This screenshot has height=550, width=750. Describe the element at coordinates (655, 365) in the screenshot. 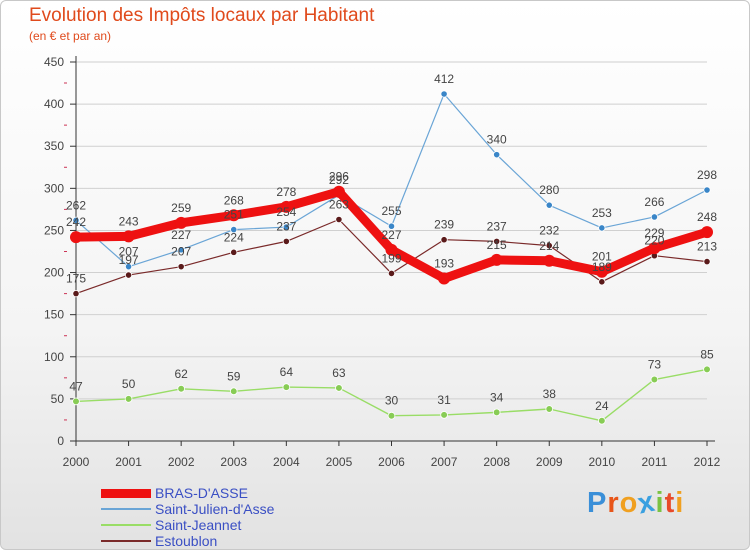

I see `data-label: 73` at that location.